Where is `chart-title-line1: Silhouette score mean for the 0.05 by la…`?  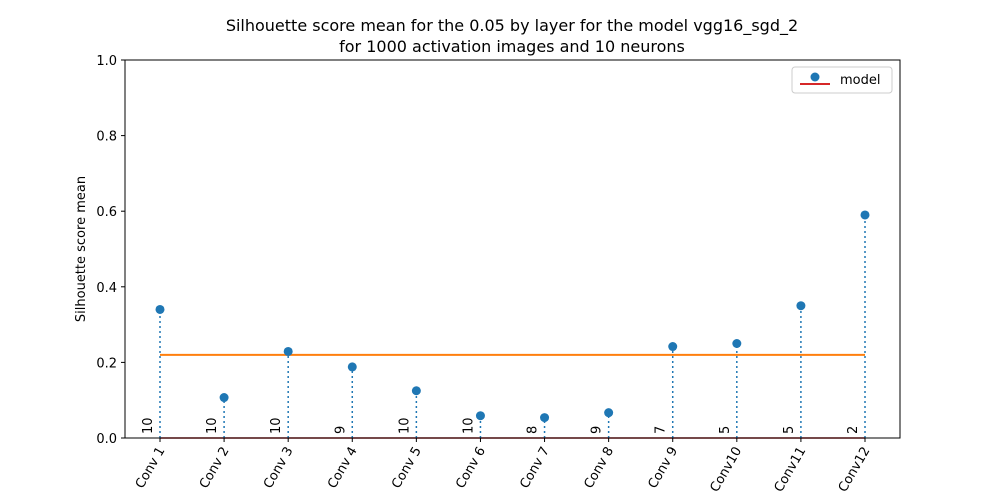
chart-title-line1: Silhouette score mean for the 0.05 by la… is located at coordinates (512, 26).